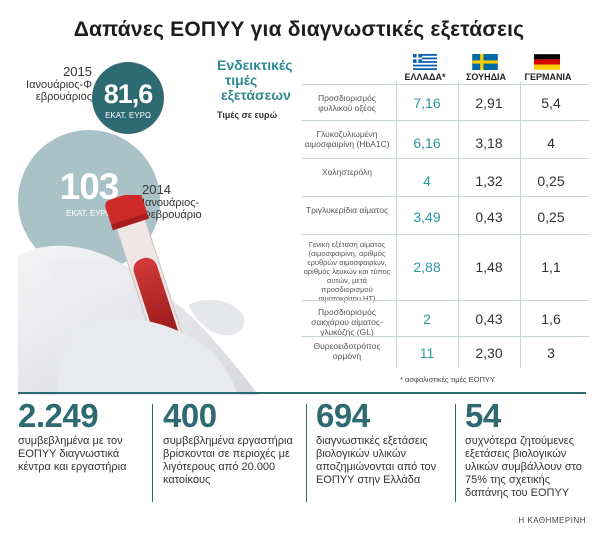 The image size is (598, 539). What do you see at coordinates (489, 267) in the screenshot?
I see `value-sweden: 1,48` at bounding box center [489, 267].